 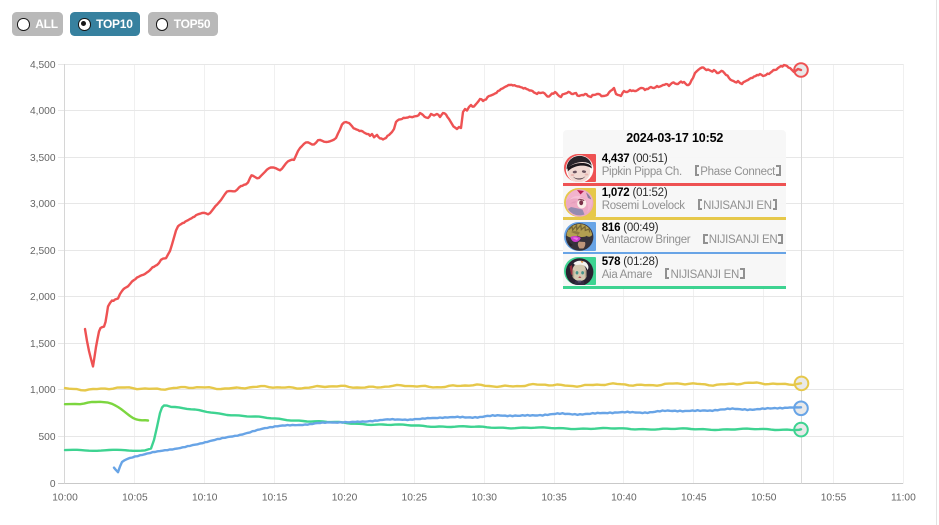 What do you see at coordinates (205, 498) in the screenshot?
I see `svg-text: 10:10` at bounding box center [205, 498].